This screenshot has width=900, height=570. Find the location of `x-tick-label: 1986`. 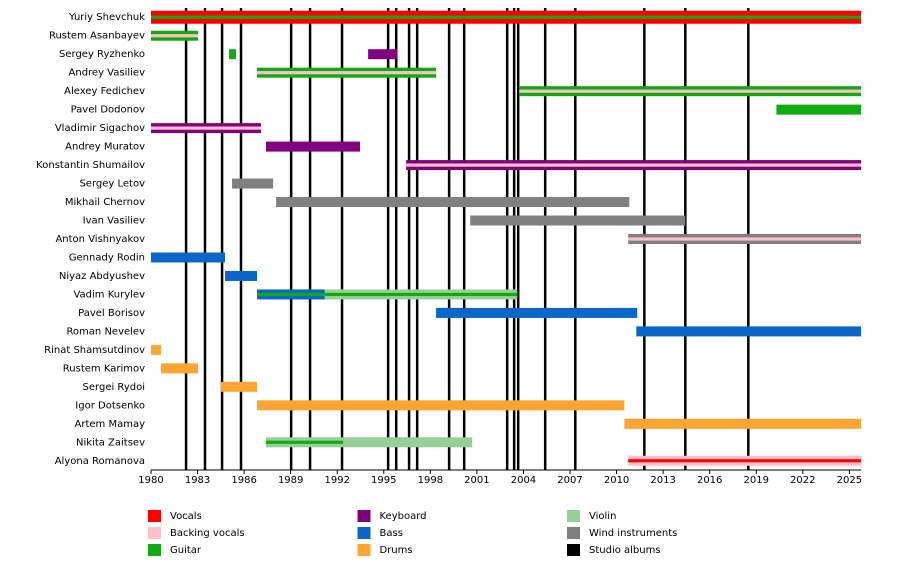

x-tick-label: 1986 is located at coordinates (243, 480).